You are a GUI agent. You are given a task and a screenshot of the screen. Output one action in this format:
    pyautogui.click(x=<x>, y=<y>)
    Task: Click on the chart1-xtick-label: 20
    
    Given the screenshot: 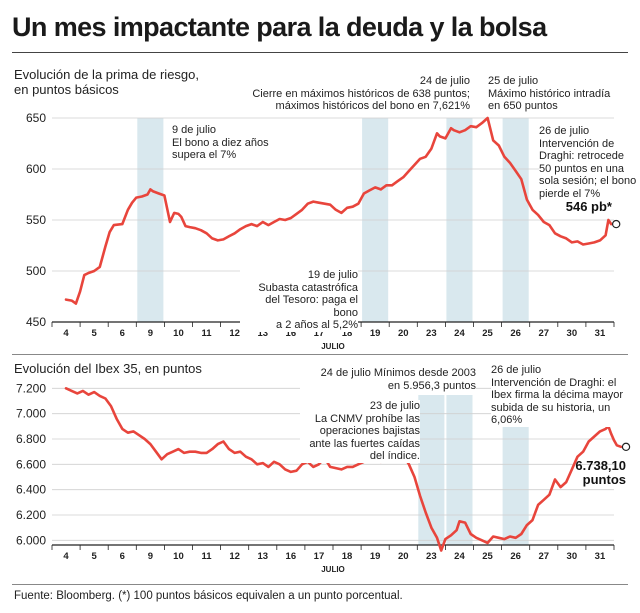 What is the action you would take?
    pyautogui.click(x=403, y=333)
    